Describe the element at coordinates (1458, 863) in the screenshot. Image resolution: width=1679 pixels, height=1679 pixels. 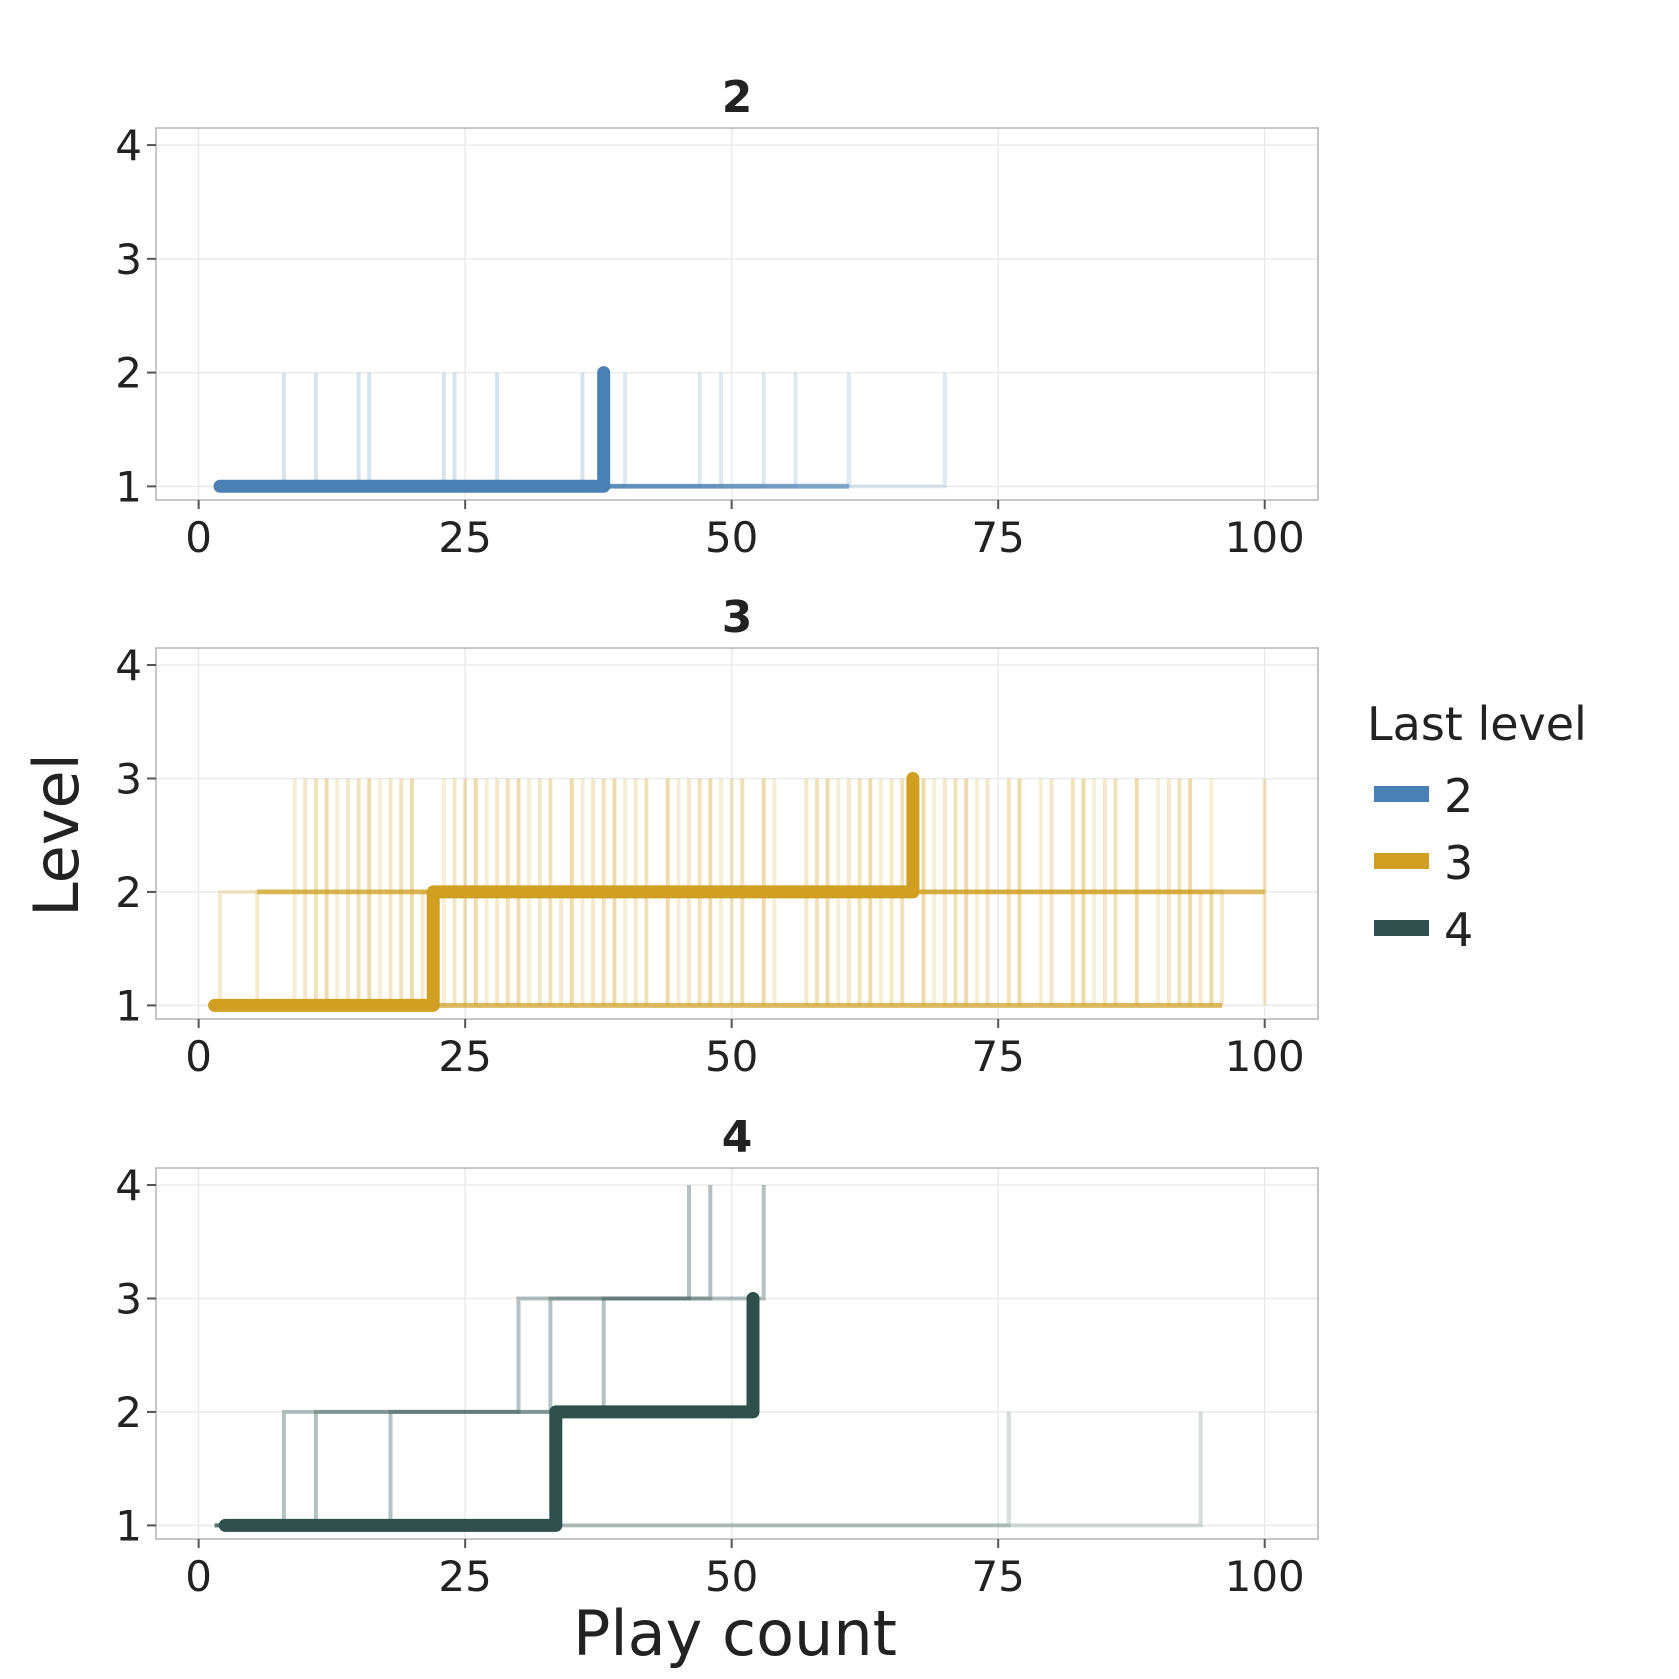
I see `legend-label-3: 3` at that location.